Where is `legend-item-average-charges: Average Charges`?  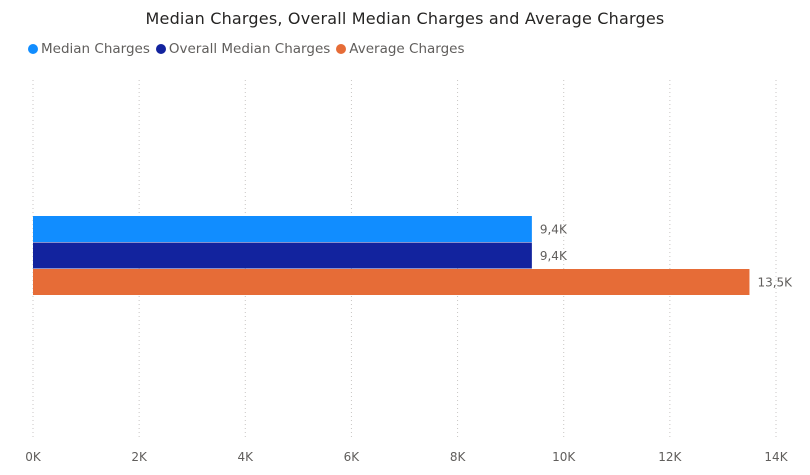 legend-item-average-charges: Average Charges is located at coordinates (400, 49).